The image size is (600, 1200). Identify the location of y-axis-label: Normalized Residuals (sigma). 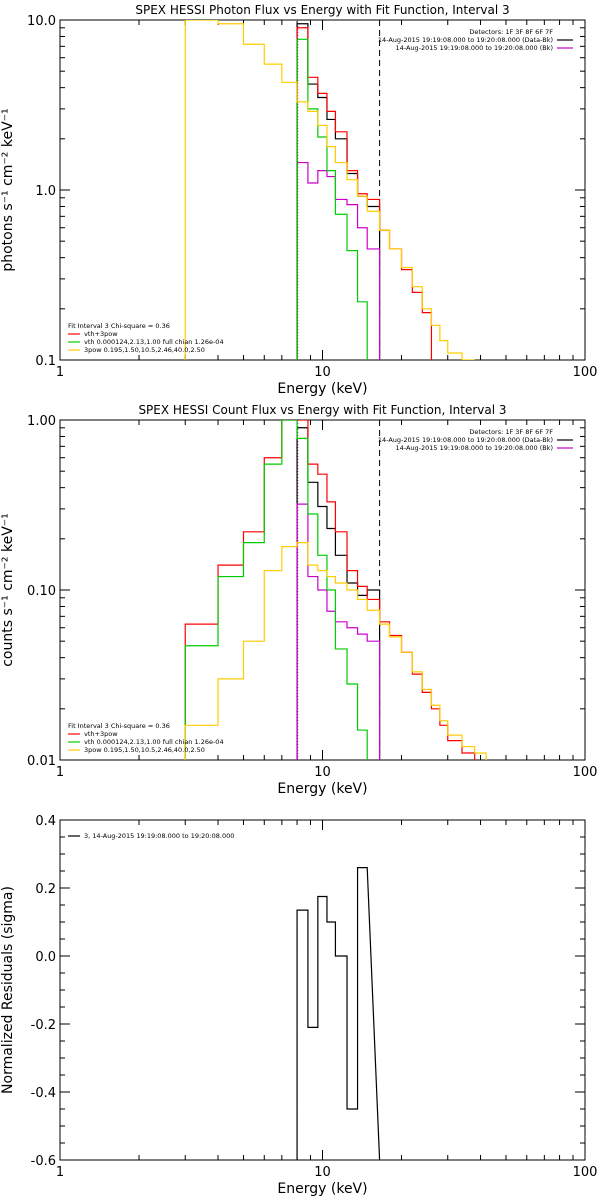
(8, 990).